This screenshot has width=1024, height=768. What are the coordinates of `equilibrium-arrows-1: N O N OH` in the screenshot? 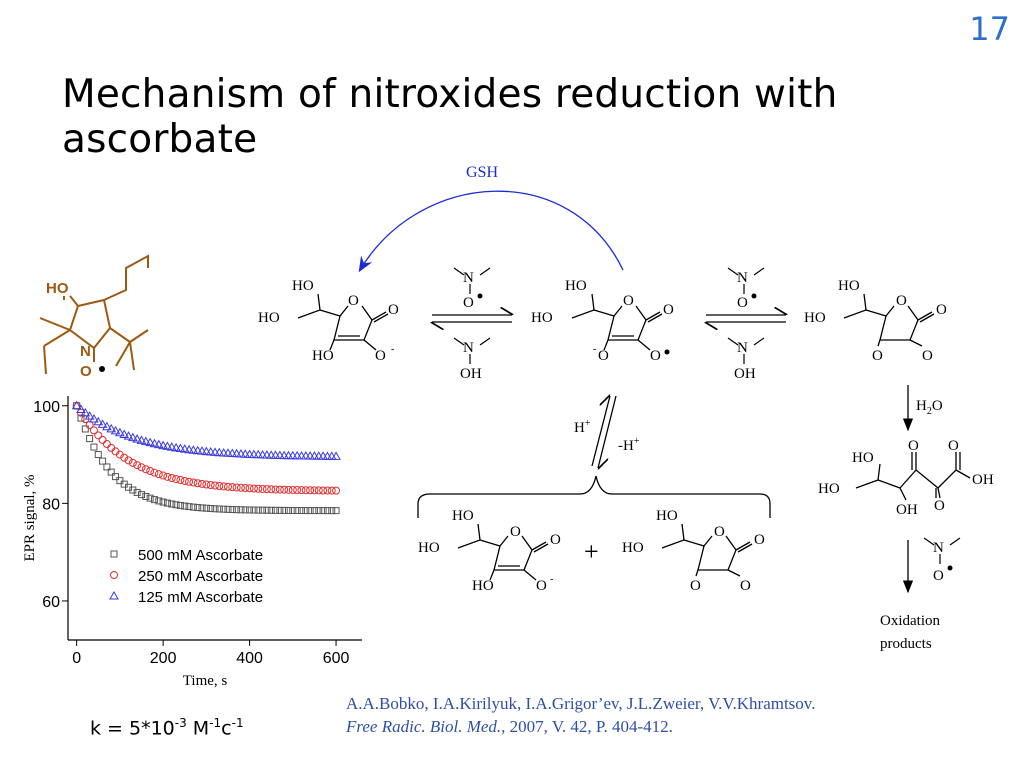 It's located at (472, 324).